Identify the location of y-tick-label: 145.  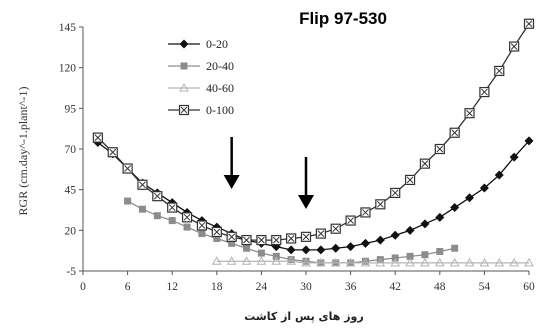
(68, 28).